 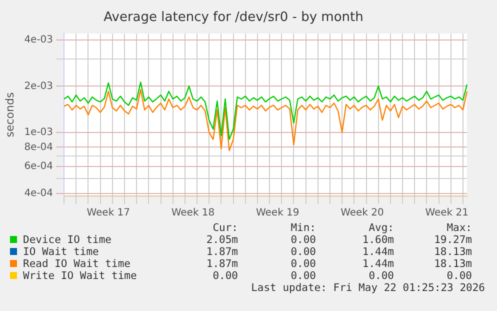 What do you see at coordinates (61, 252) in the screenshot?
I see `legend-label: IO Wait time` at bounding box center [61, 252].